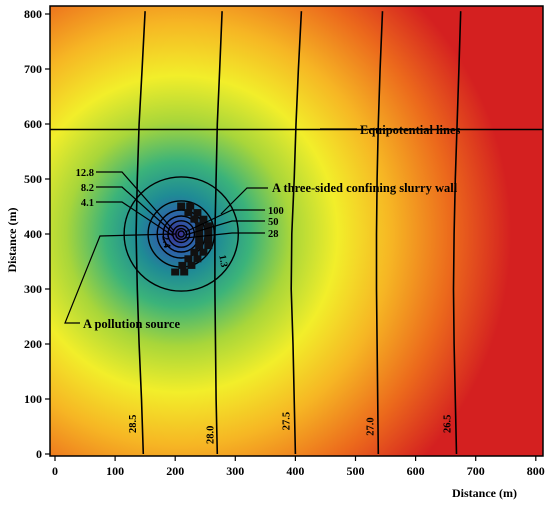 This screenshot has width=550, height=506. Describe the element at coordinates (39, 454) in the screenshot. I see `y-tick-label: 0` at that location.